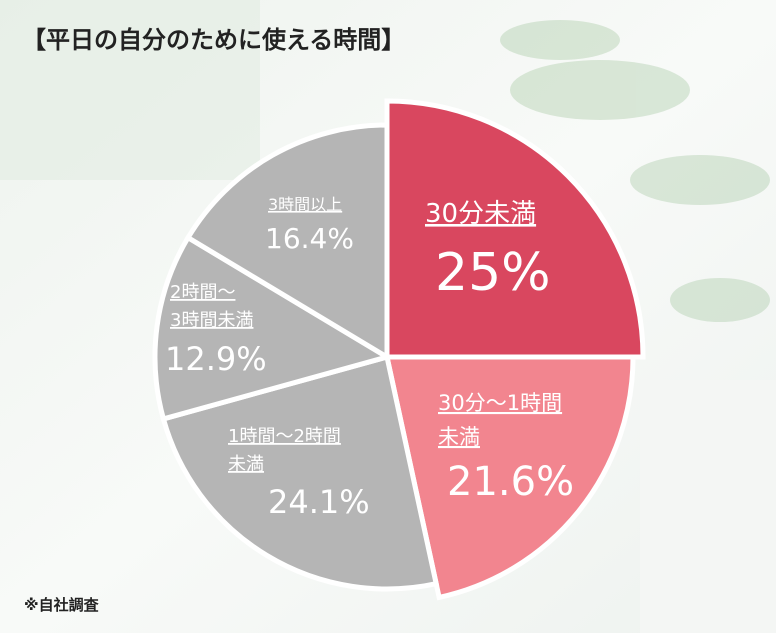 The image size is (776, 637). Describe the element at coordinates (510, 482) in the screenshot. I see `value-label: 21.6%` at that location.